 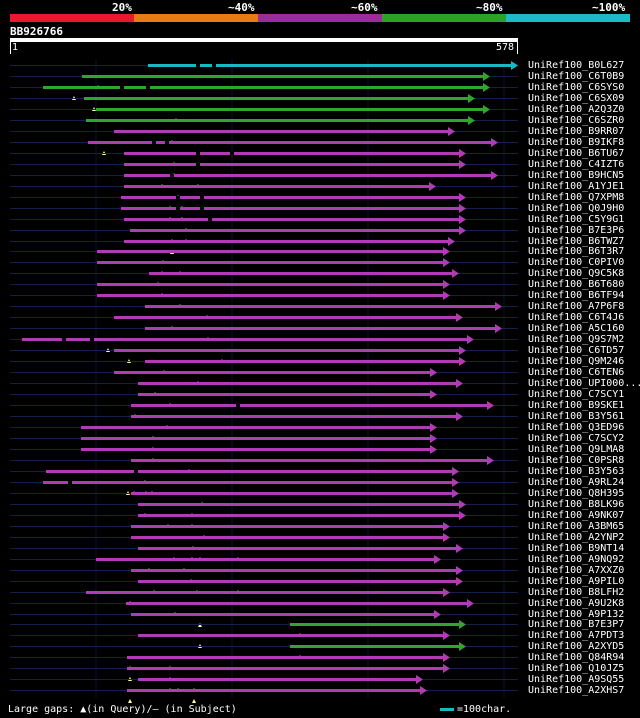 I want to click on query-id: BB926766, so click(x=36, y=31).